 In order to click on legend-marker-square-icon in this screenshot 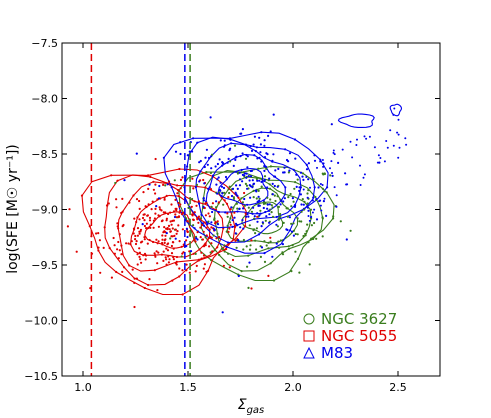, I will do `click(309, 336)`.